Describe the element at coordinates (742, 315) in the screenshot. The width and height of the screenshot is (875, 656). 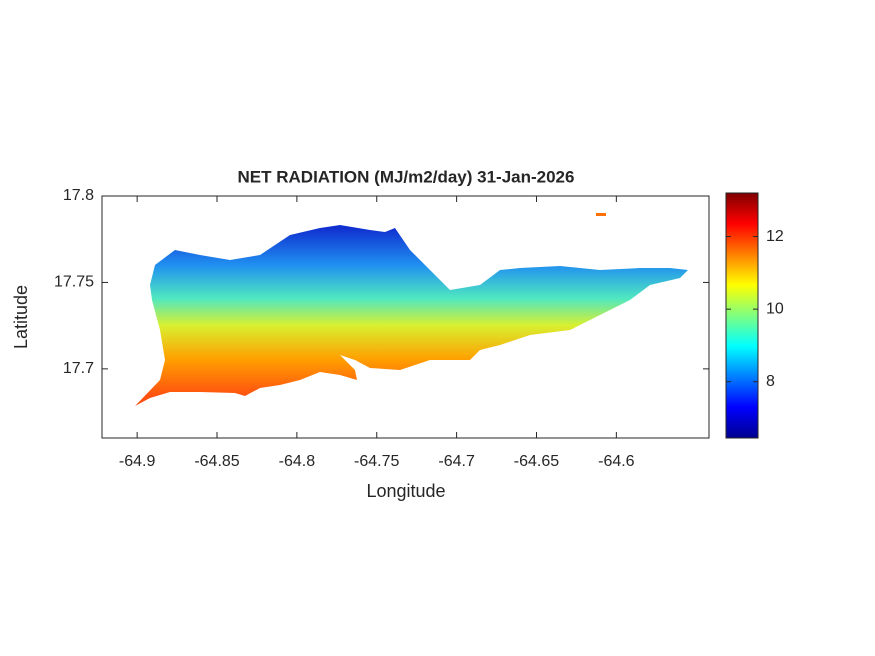
I see `colorbar` at that location.